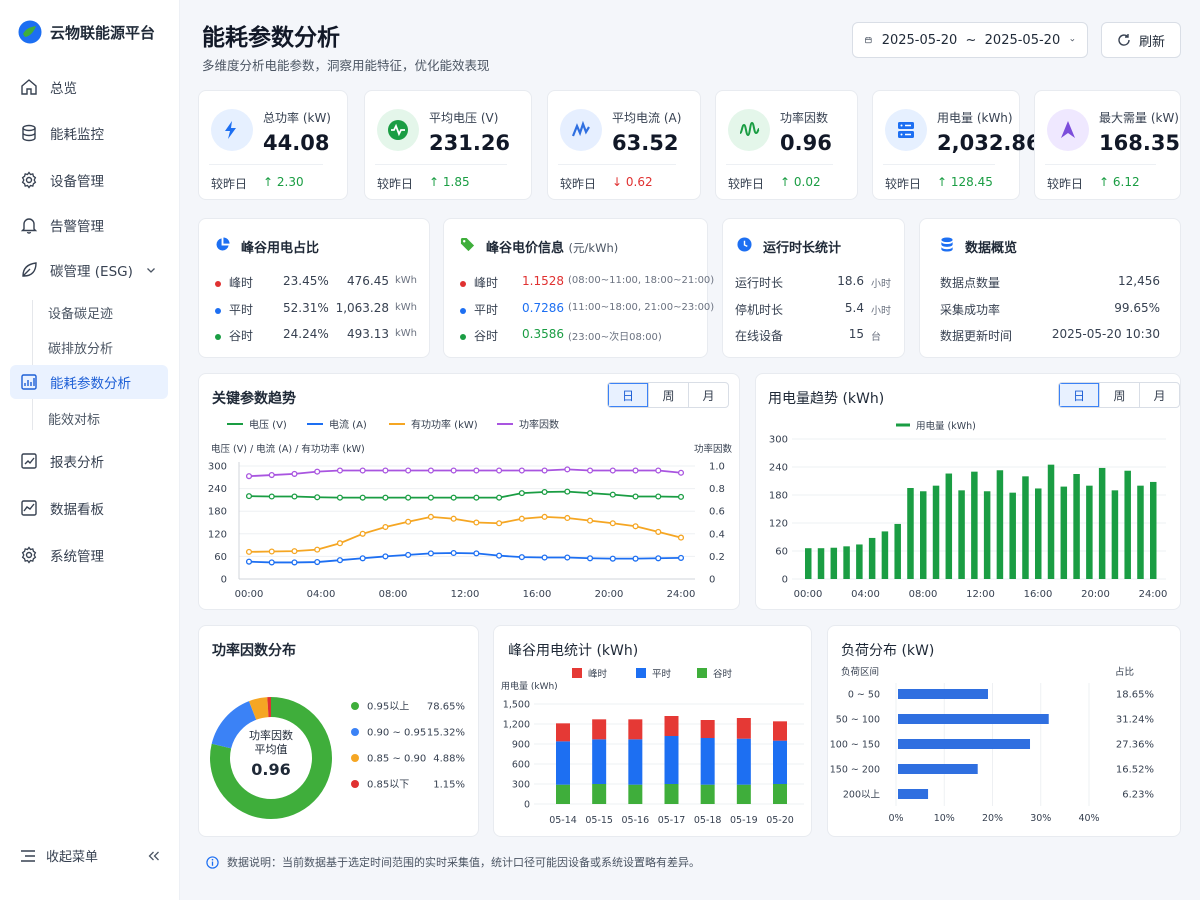 The image size is (1200, 900). Describe the element at coordinates (89, 508) in the screenshot. I see `sidebar-item-dashboard: 数据看板` at that location.